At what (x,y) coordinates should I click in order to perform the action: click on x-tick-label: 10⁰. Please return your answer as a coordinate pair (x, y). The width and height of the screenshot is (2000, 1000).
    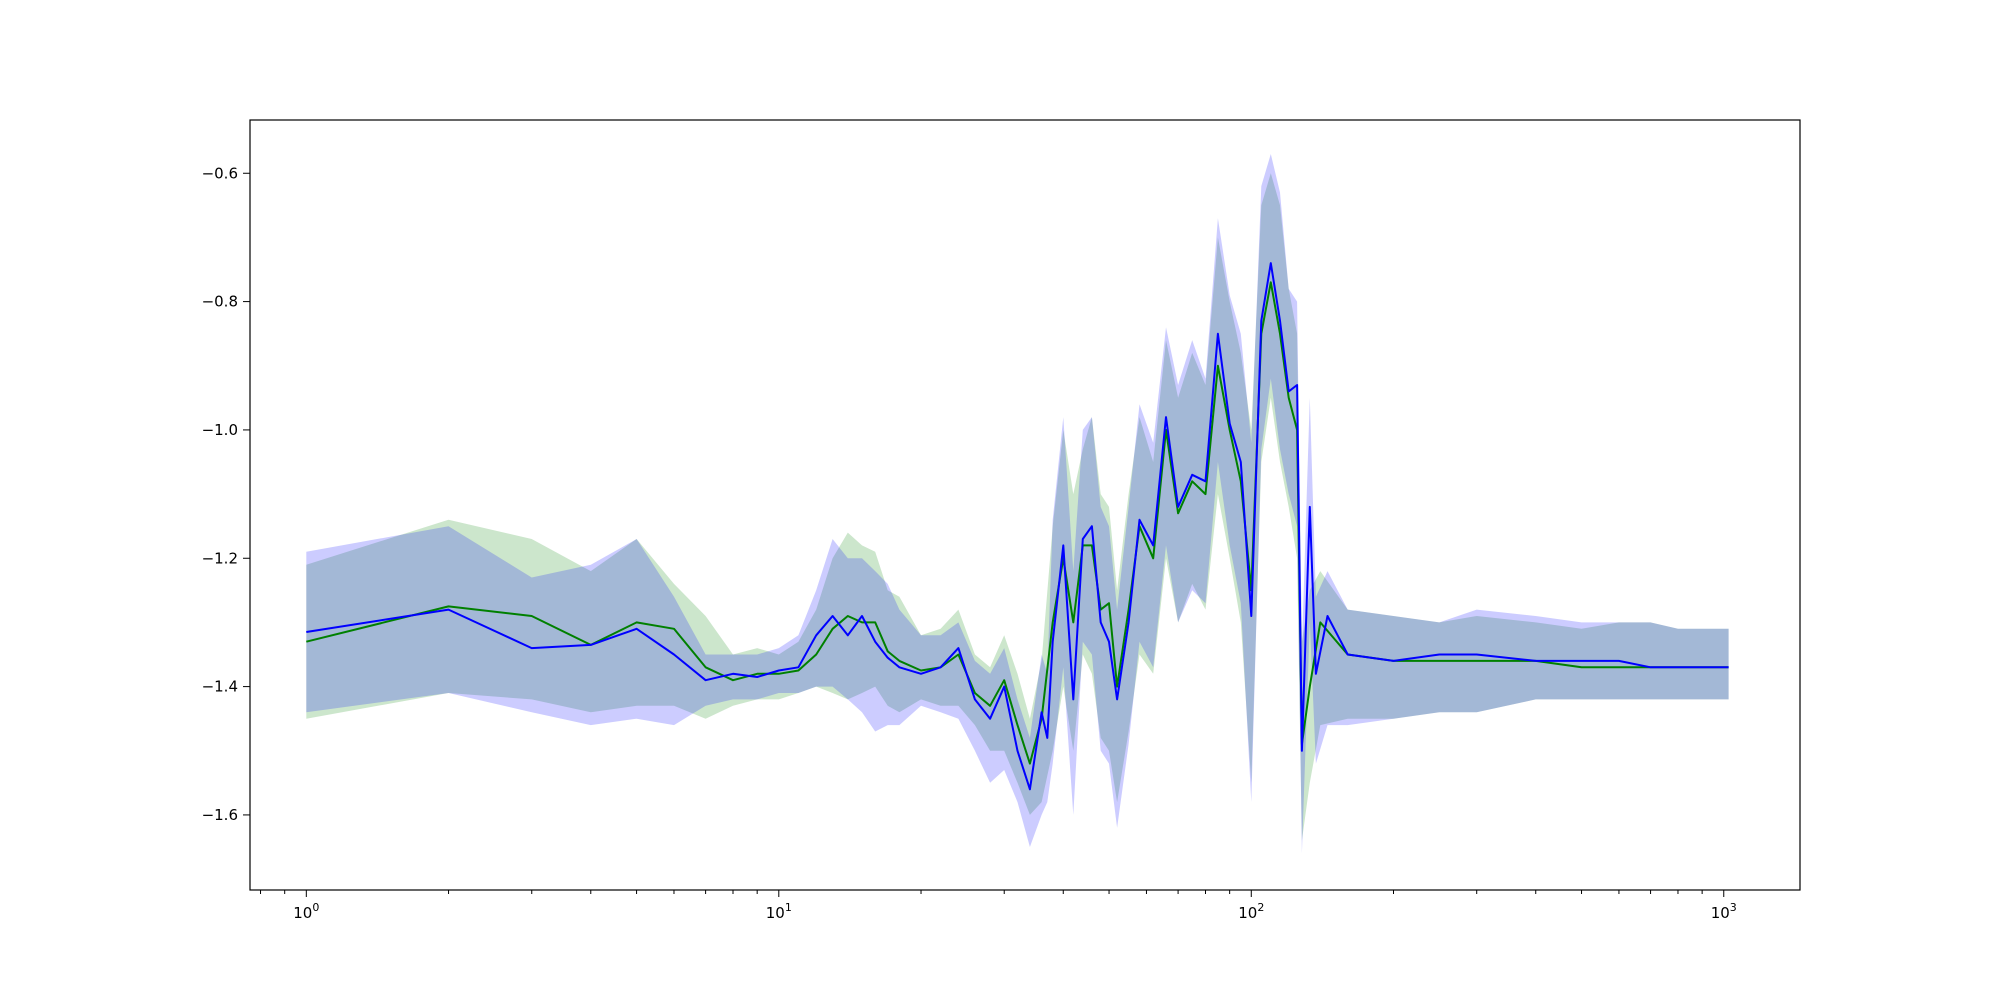
    Looking at the image, I should click on (306, 911).